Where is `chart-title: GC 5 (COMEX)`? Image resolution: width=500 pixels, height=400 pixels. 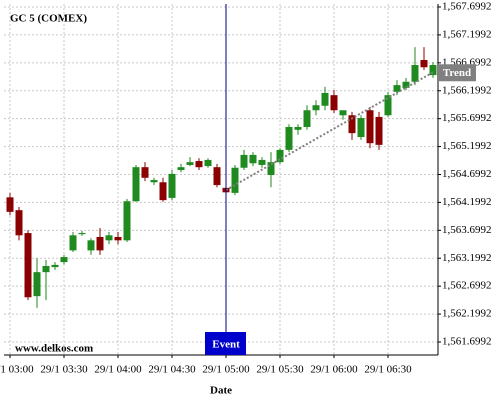
chart-title: GC 5 (COMEX) is located at coordinates (48, 19).